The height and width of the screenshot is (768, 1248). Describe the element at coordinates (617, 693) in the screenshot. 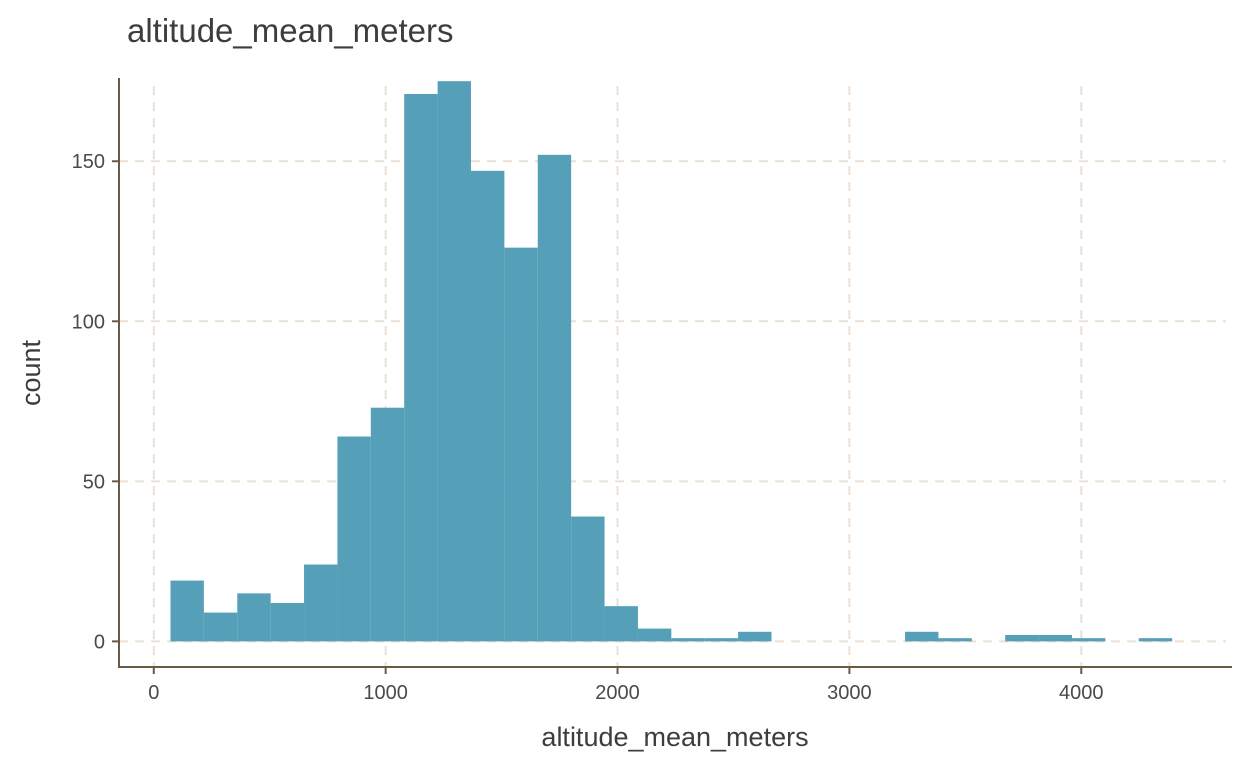

I see `x-tick-label-2000: 2000` at that location.